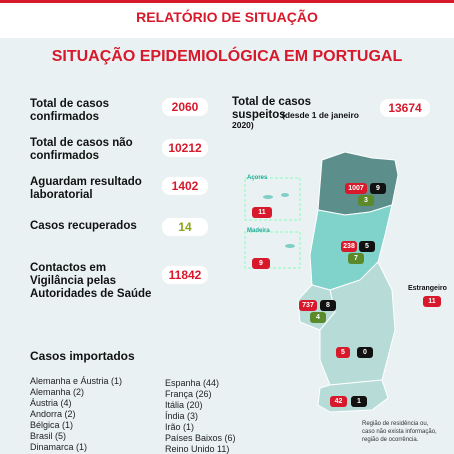 The image size is (454, 454). I want to click on imported-item: Países Baixos (6), so click(200, 438).